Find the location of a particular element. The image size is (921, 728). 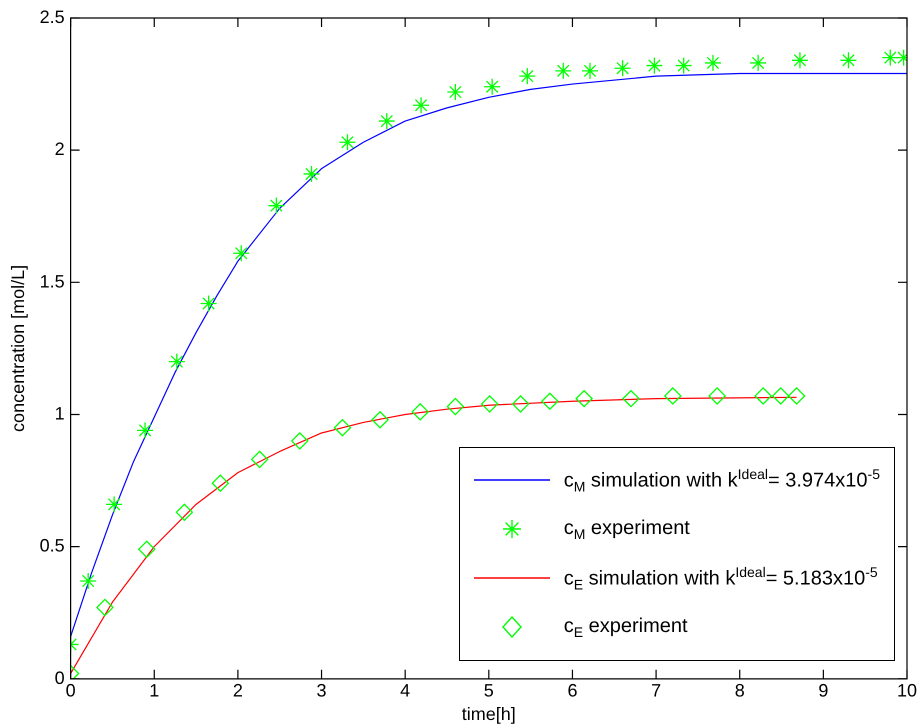

x-tick-label: 1 is located at coordinates (154, 690).